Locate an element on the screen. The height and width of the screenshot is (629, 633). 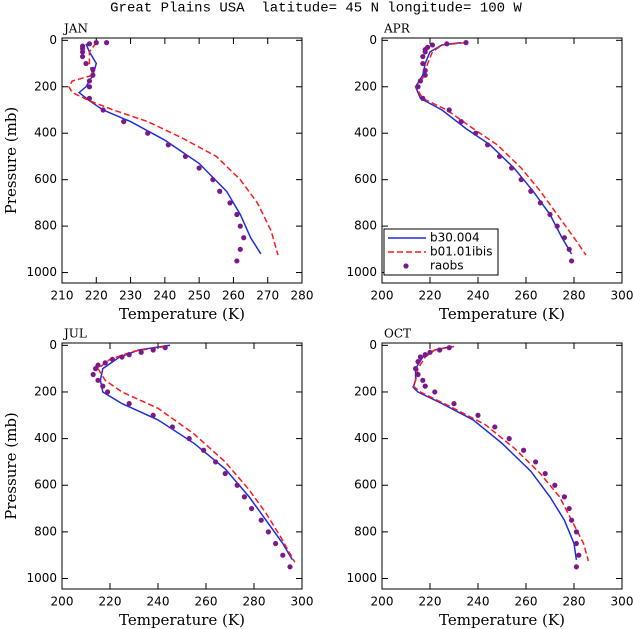
y-axis-label: Pressure (mb) is located at coordinates (11, 466).